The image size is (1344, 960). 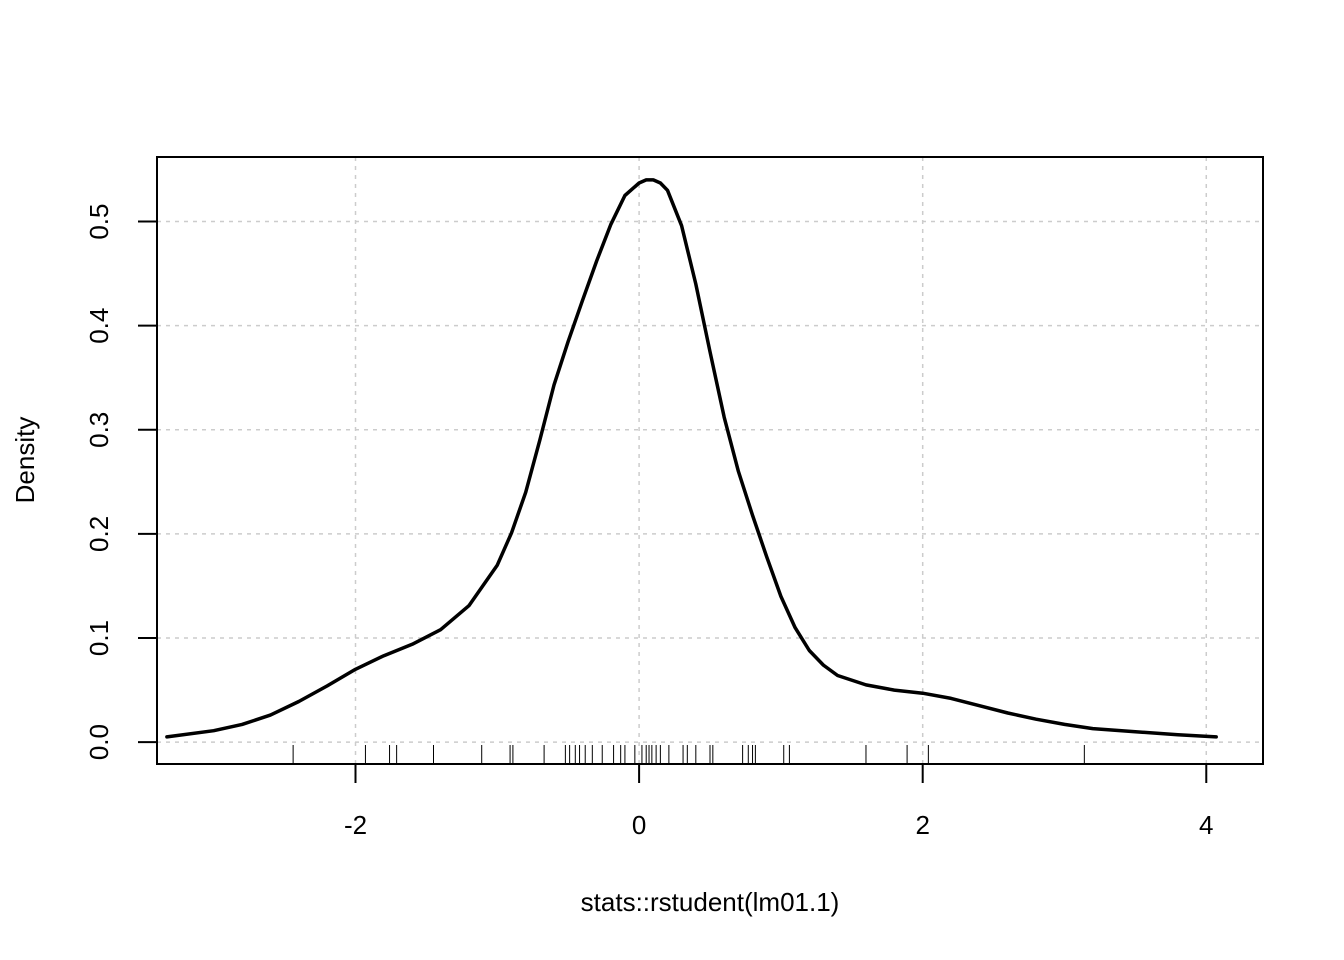 What do you see at coordinates (688, 754) in the screenshot?
I see `rug` at bounding box center [688, 754].